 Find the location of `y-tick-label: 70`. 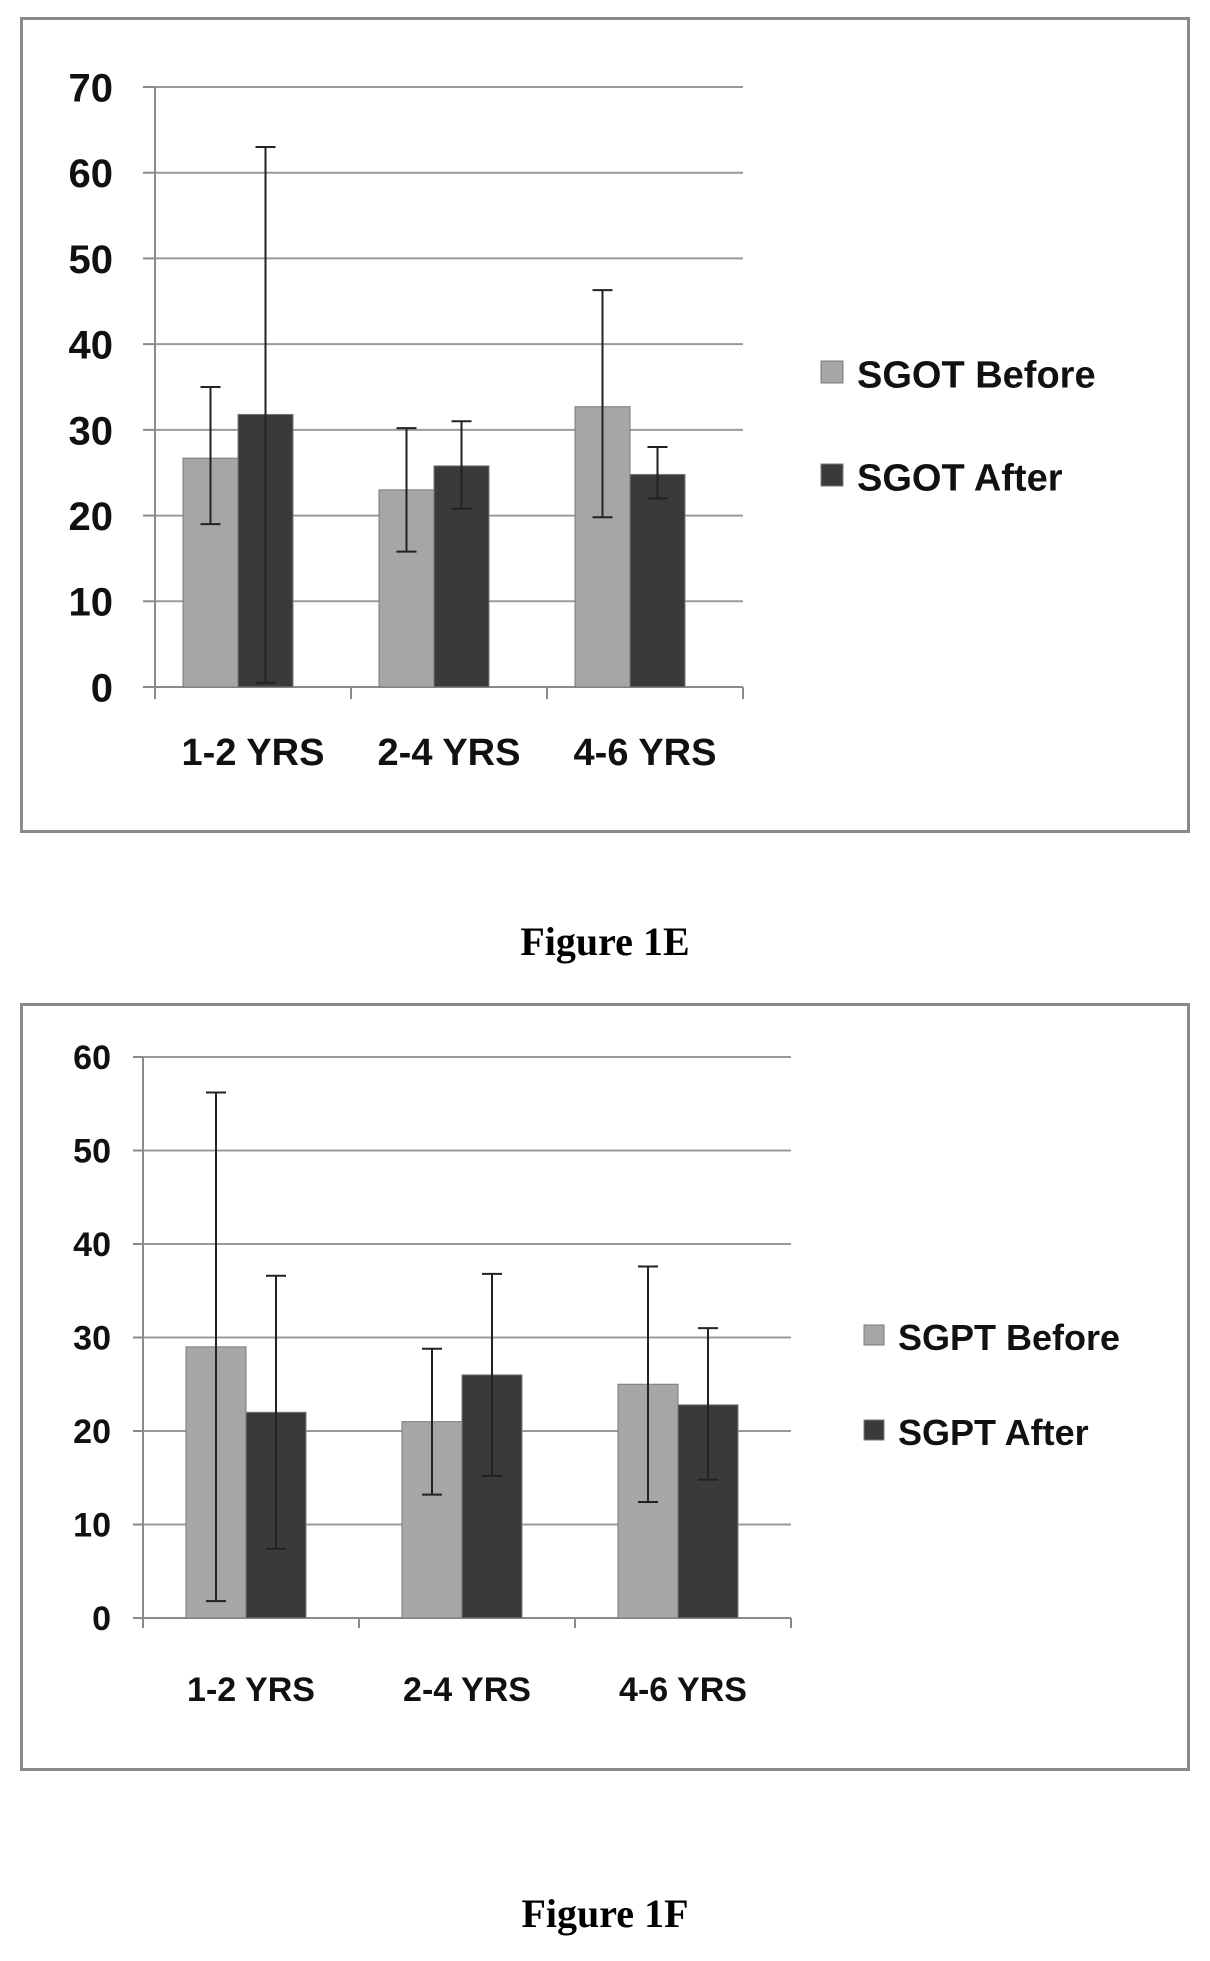

y-tick-label: 70 is located at coordinates (91, 88).